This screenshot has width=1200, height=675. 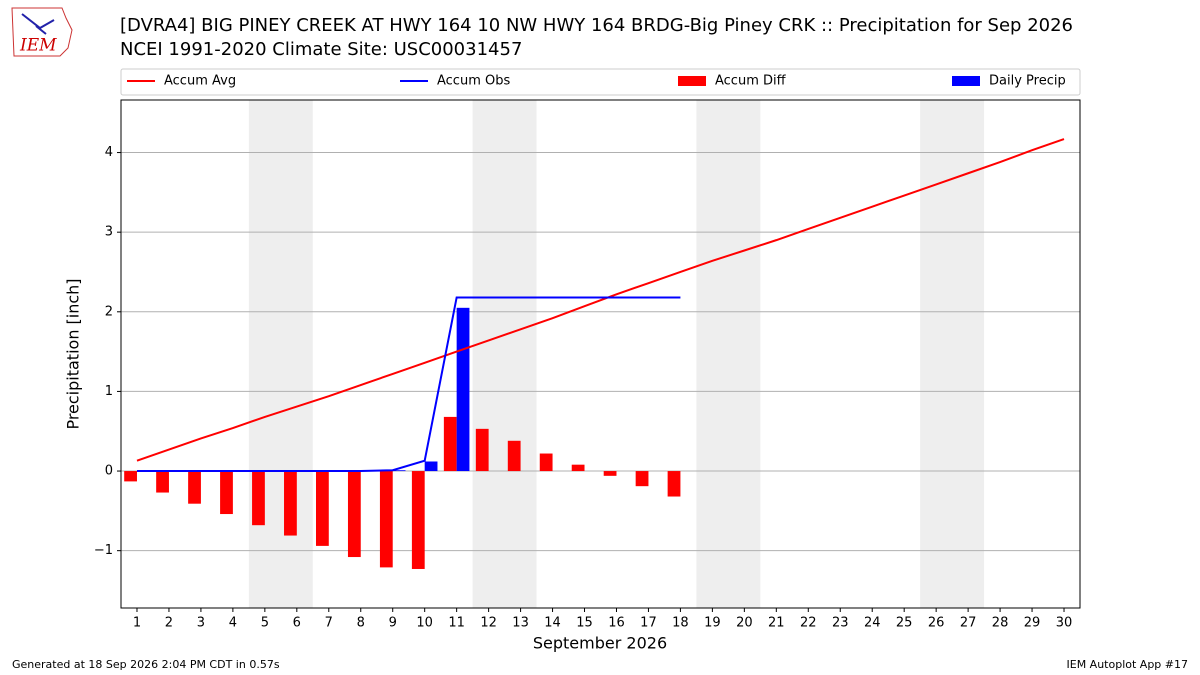 What do you see at coordinates (109, 311) in the screenshot?
I see `y-tick-label: 2` at bounding box center [109, 311].